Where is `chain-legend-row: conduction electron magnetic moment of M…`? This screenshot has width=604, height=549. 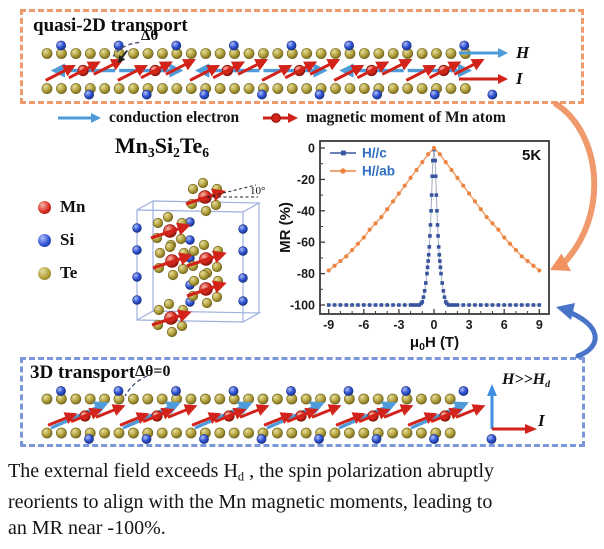
chain-legend-row: conduction electron magnetic moment of M… is located at coordinates (302, 119).